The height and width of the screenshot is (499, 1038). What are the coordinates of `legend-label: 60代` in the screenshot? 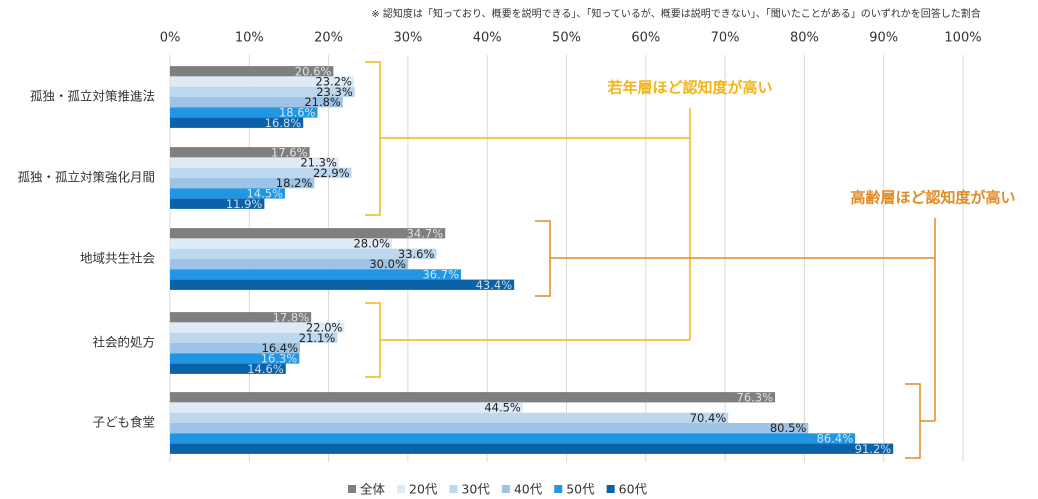 It's located at (633, 489).